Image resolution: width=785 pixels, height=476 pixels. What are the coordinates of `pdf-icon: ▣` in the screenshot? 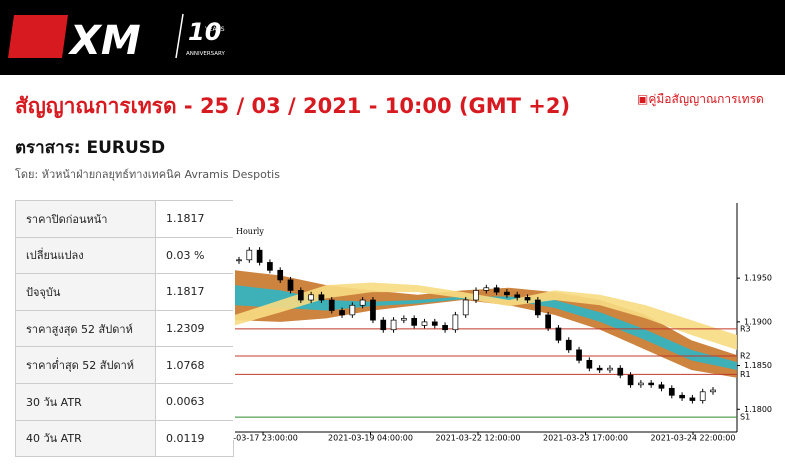 It's located at (643, 99).